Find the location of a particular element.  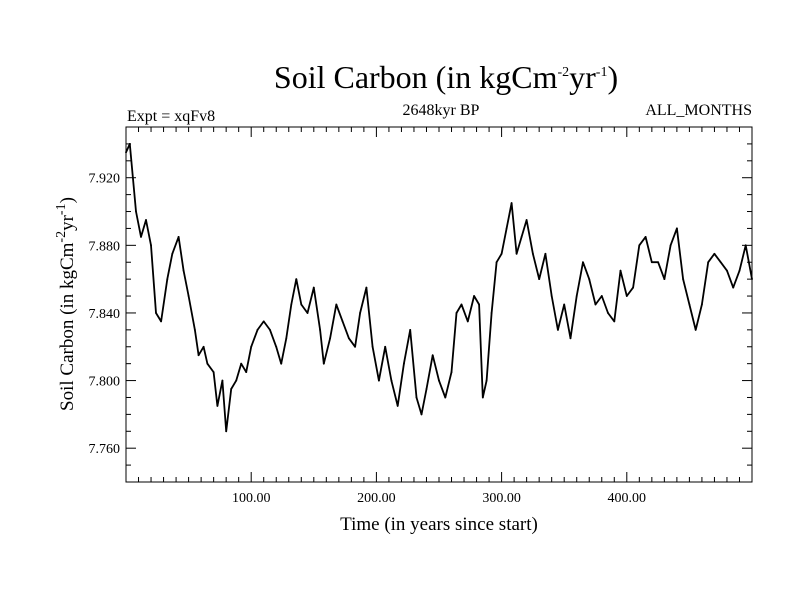

y-axis-tick-labels: 7.760 7.800 7.840 7.880 7.920 is located at coordinates (105, 314).